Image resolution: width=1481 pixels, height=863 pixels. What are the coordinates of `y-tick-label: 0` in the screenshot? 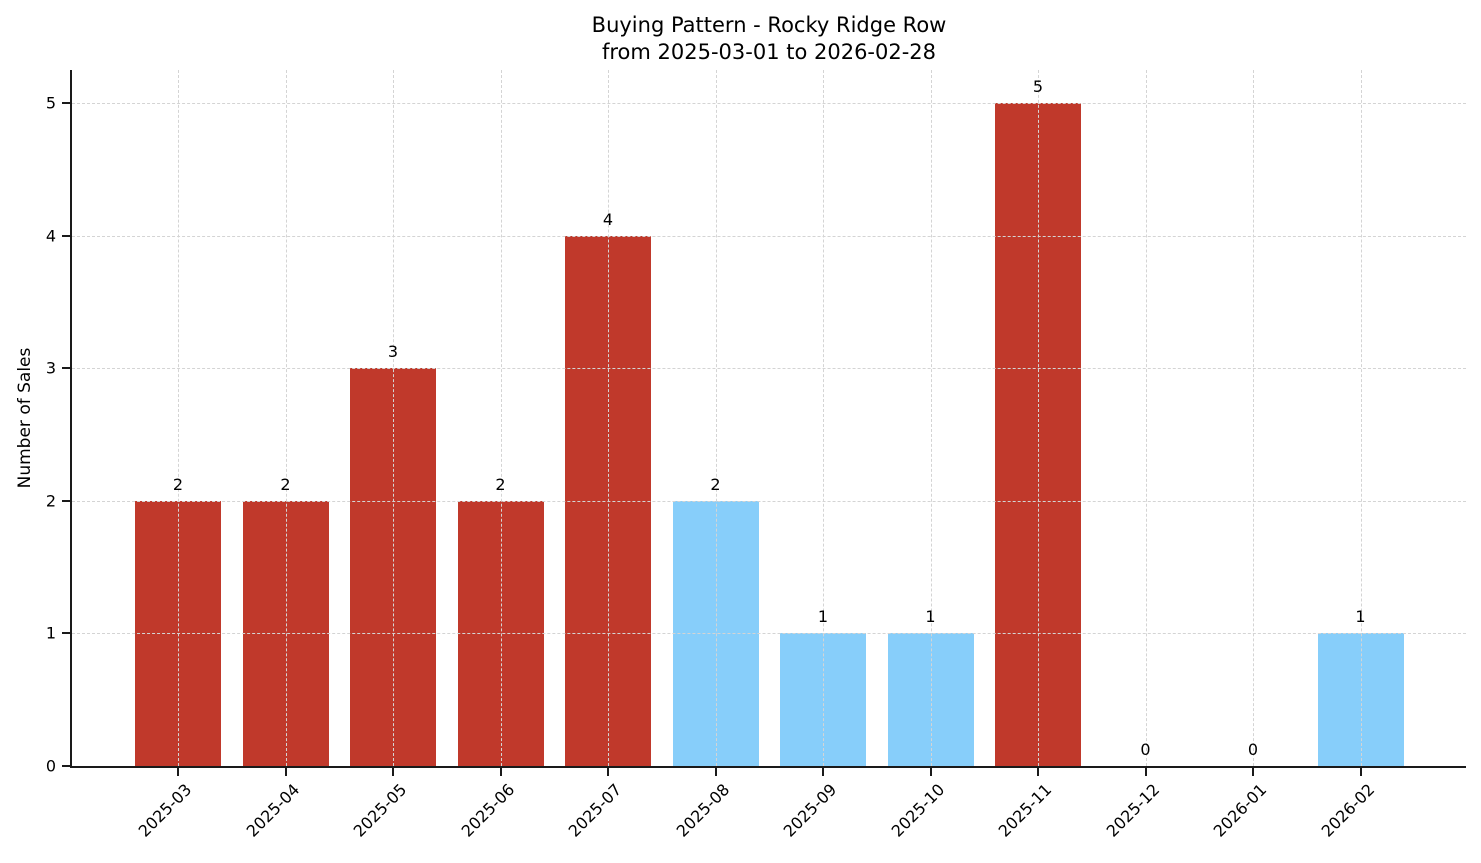 It's located at (50, 766).